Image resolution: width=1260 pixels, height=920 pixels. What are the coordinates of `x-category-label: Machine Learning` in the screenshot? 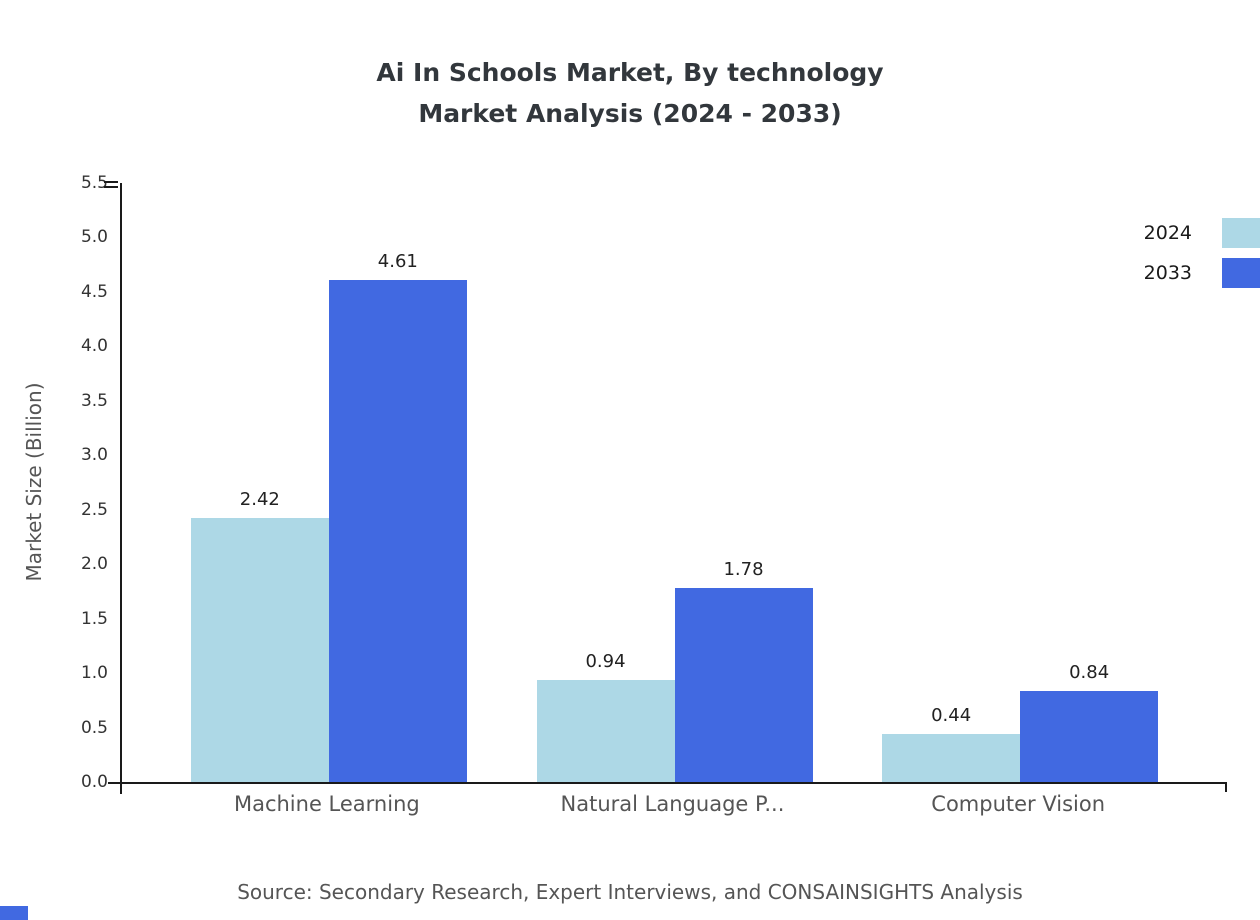 It's located at (326, 804).